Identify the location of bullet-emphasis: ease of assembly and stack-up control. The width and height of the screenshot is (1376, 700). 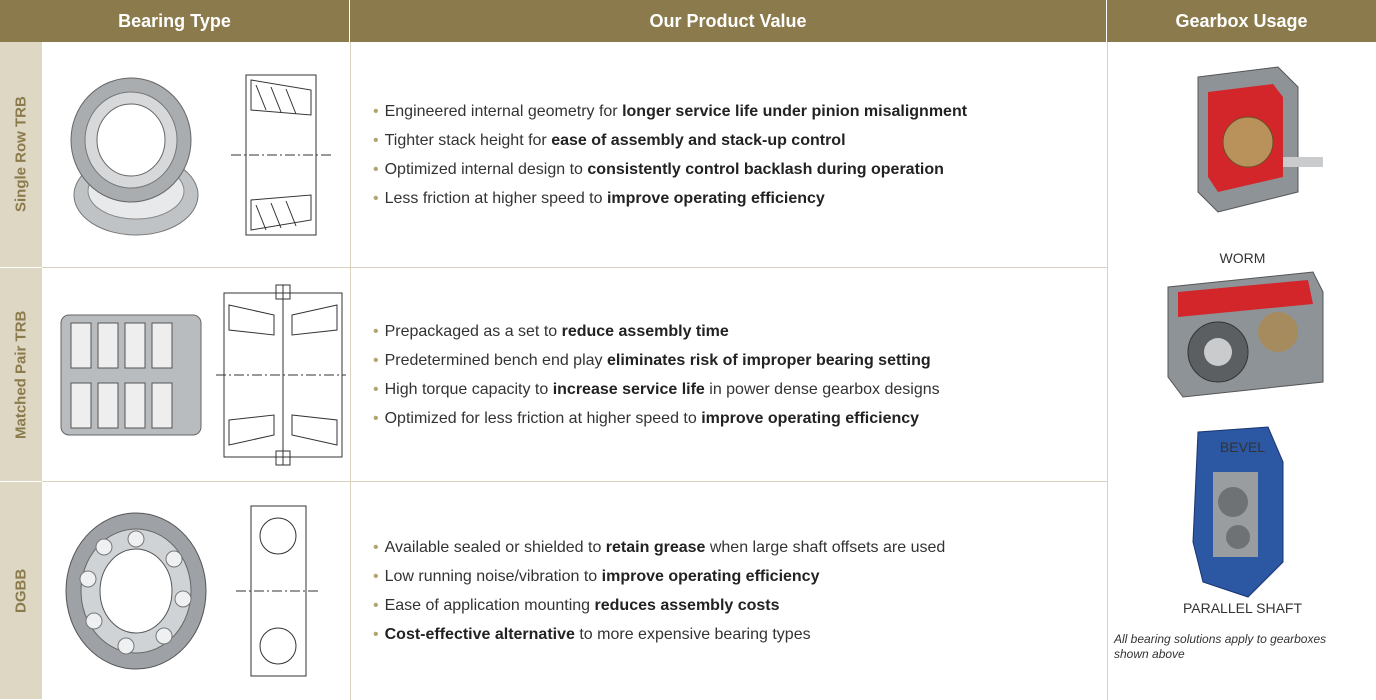
(698, 140).